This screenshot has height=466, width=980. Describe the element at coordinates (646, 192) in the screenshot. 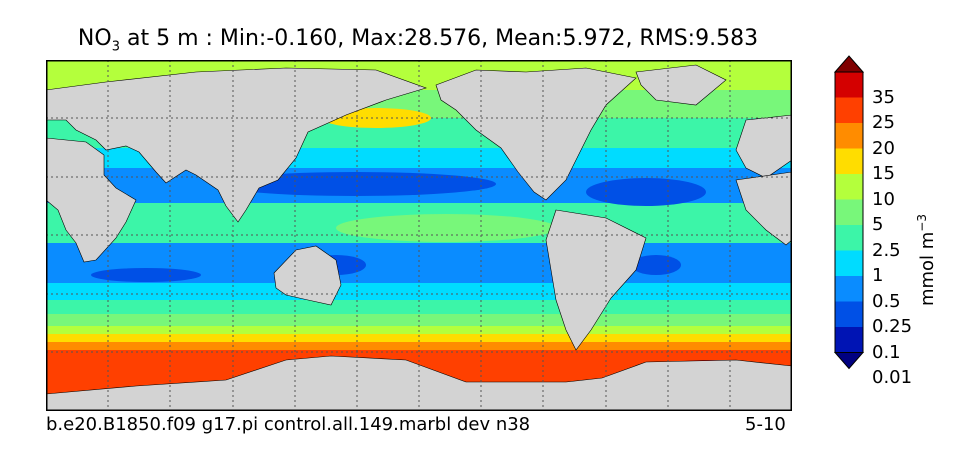

I see `gyre-north-atlantic` at that location.